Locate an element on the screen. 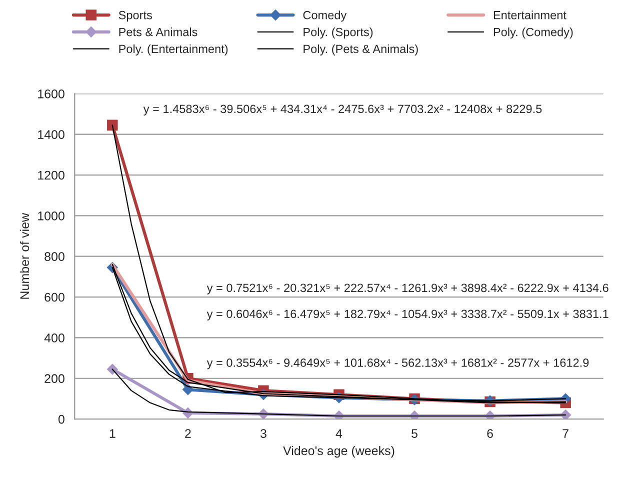 The image size is (622, 493). y-tick-label: 1000 is located at coordinates (51, 215).